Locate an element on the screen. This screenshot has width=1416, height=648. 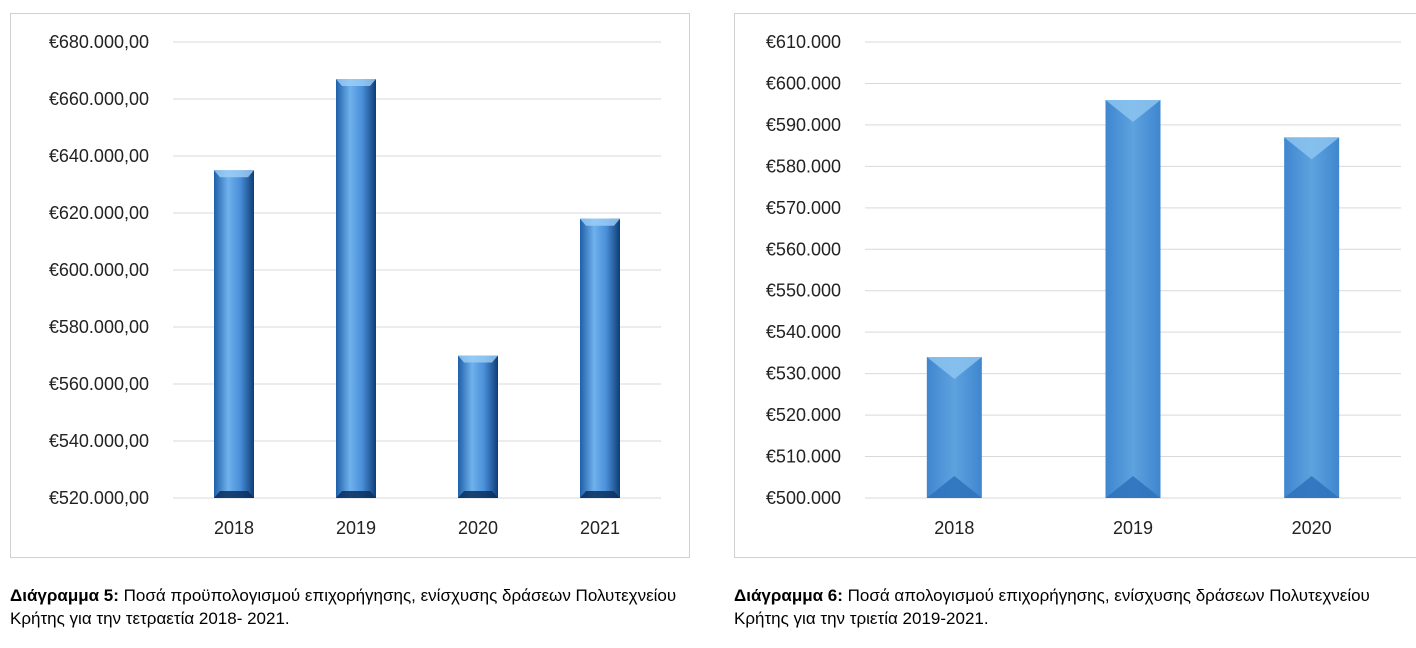
y-tick-label: €550.000 is located at coordinates (803, 291).